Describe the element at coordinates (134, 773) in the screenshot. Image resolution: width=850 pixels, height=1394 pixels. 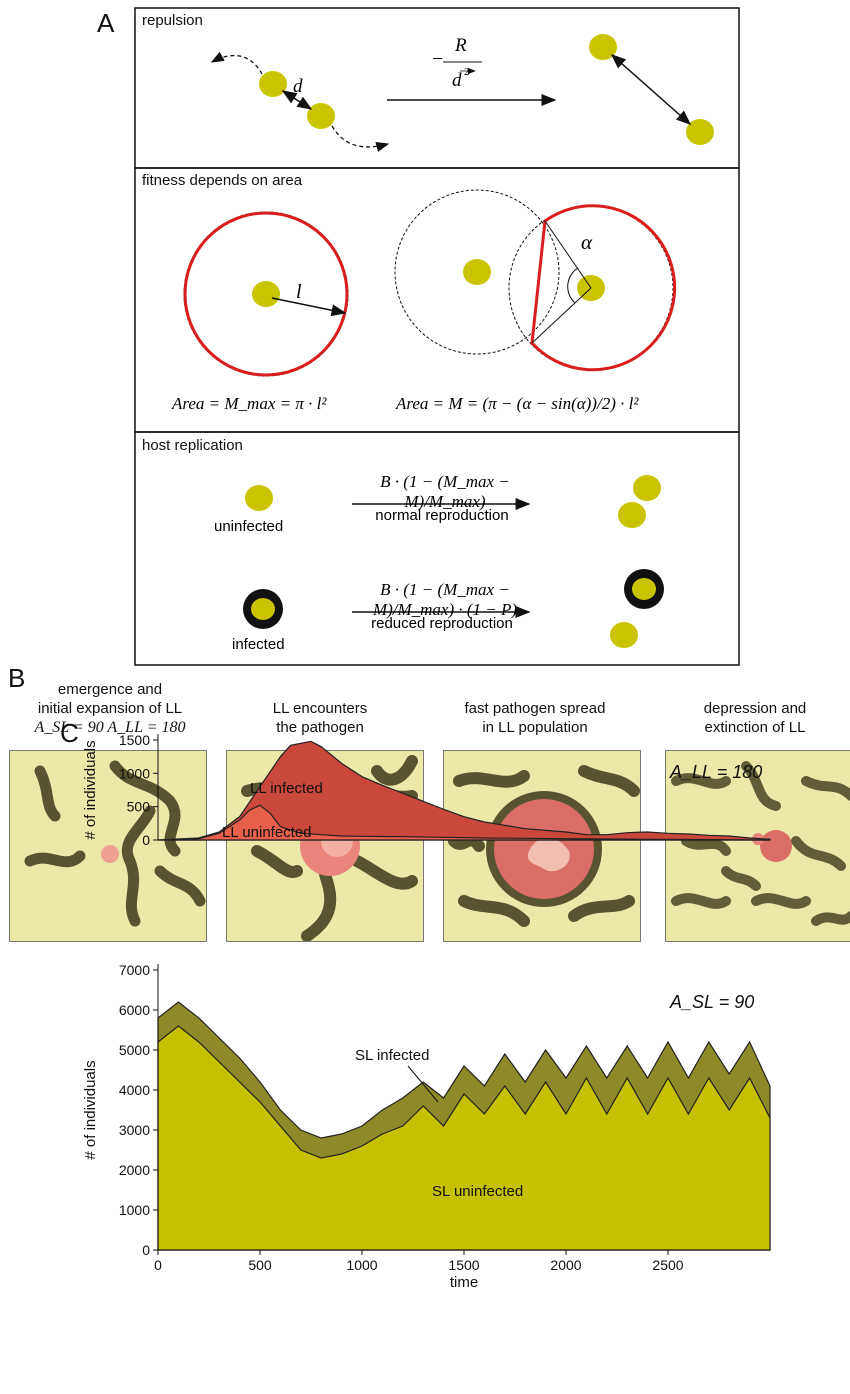
I see `y-tick-label-0-2: 1000` at that location.